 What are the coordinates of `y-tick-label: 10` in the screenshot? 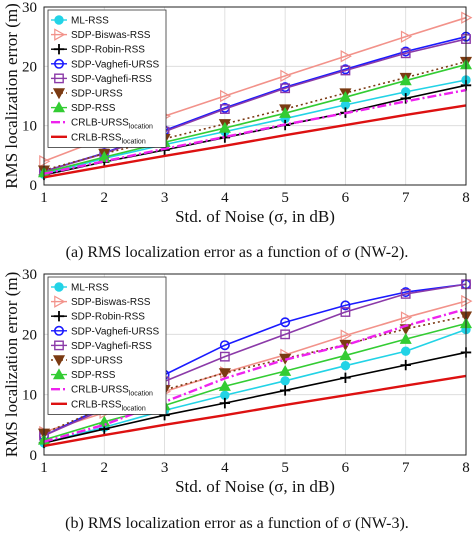 It's located at (29, 127).